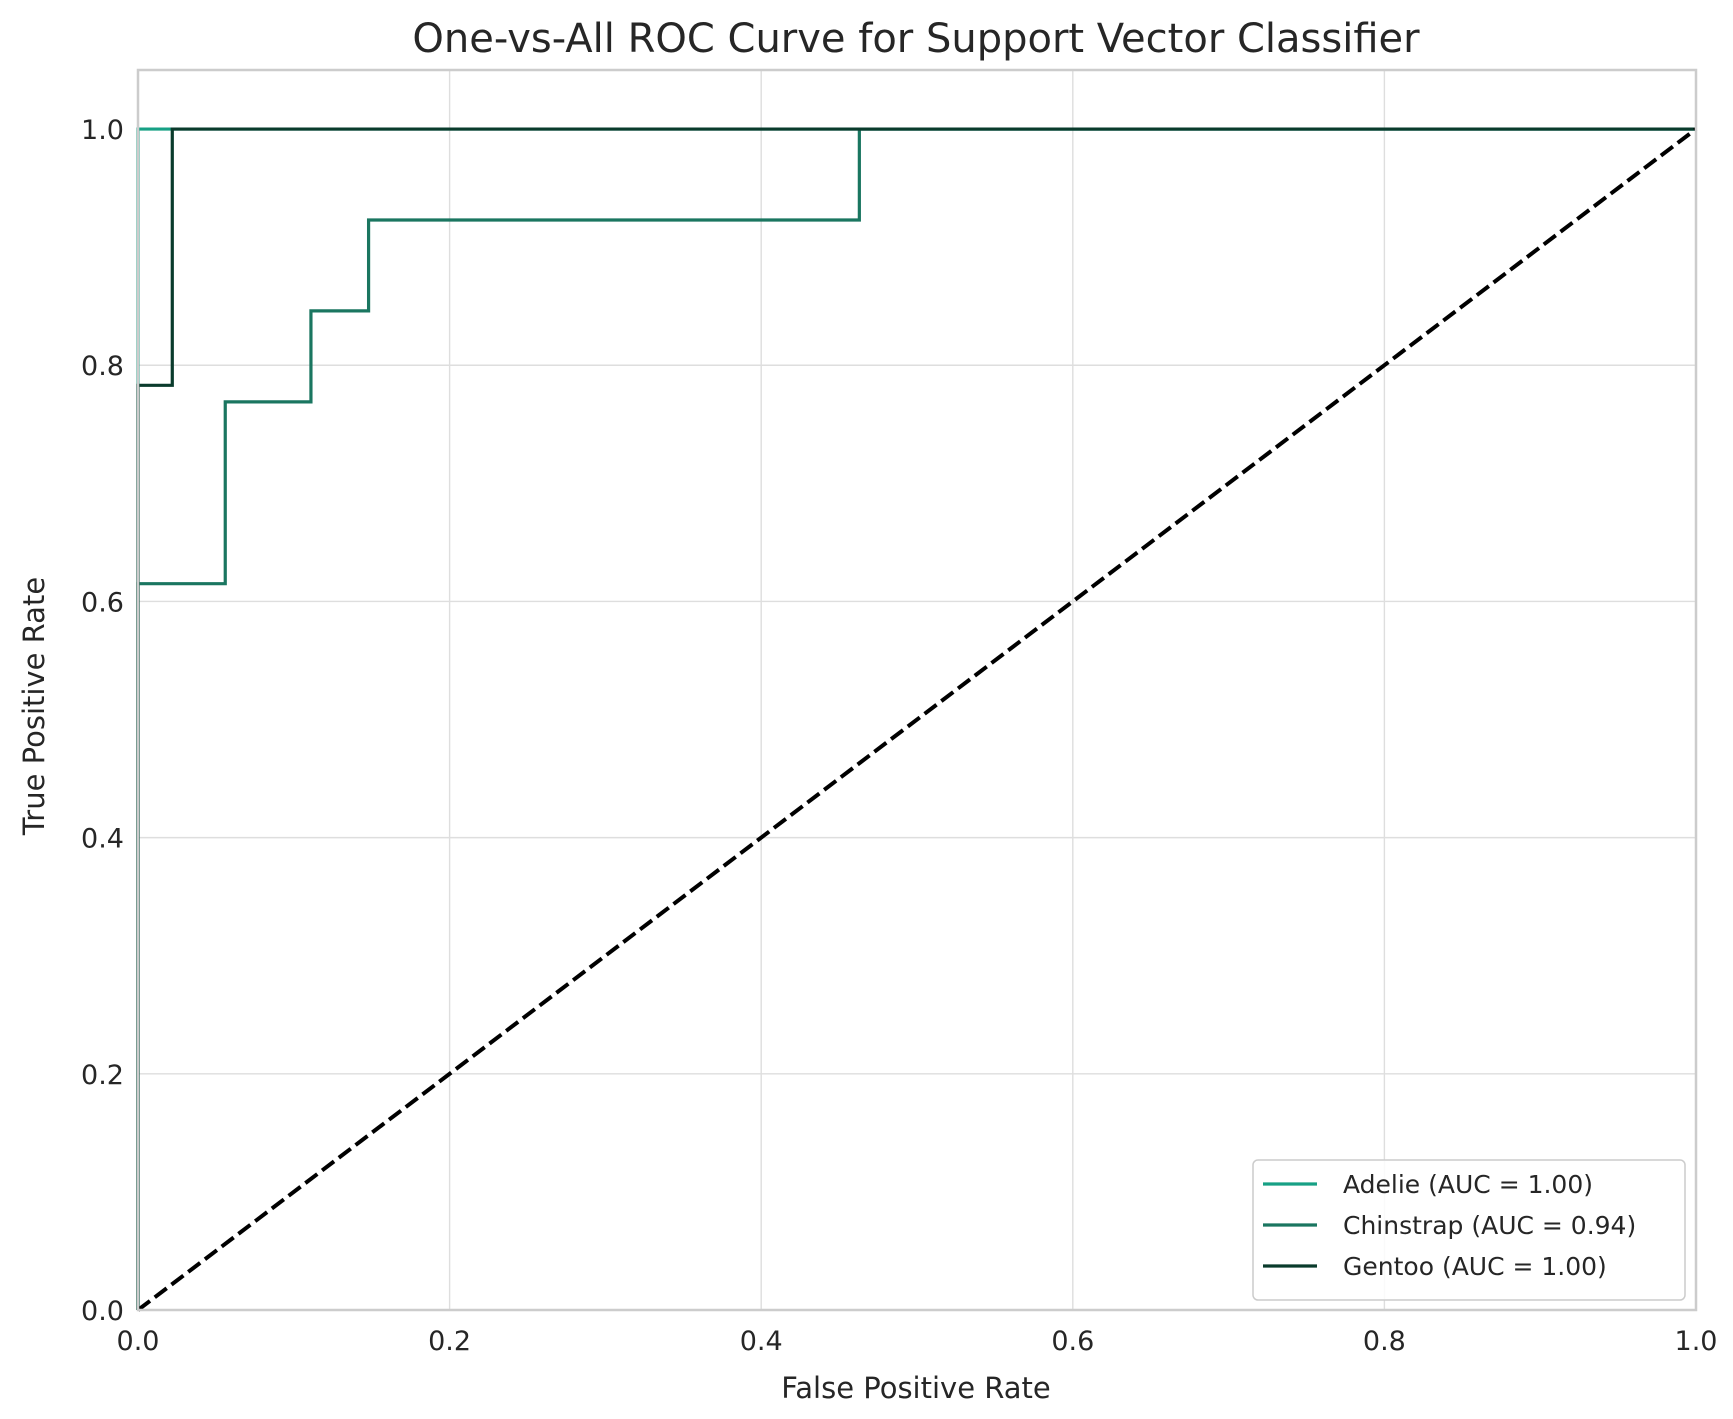 The width and height of the screenshot is (1733, 1419). What do you see at coordinates (34, 706) in the screenshot?
I see `y-axis-label: True Positive Rate` at bounding box center [34, 706].